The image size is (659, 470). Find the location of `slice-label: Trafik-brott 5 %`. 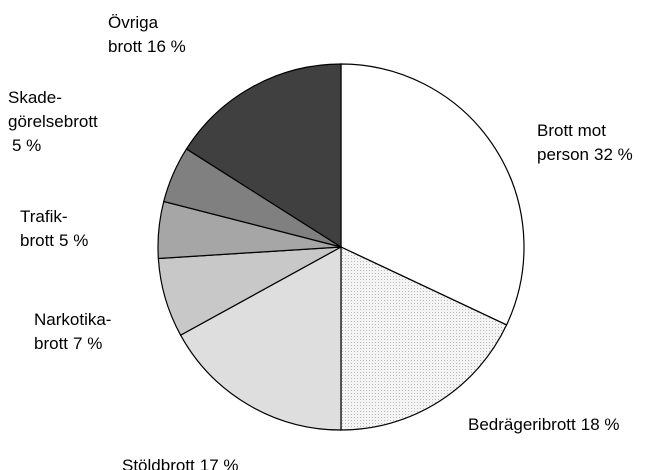

slice-label: Trafik-brott 5 % is located at coordinates (54, 228).